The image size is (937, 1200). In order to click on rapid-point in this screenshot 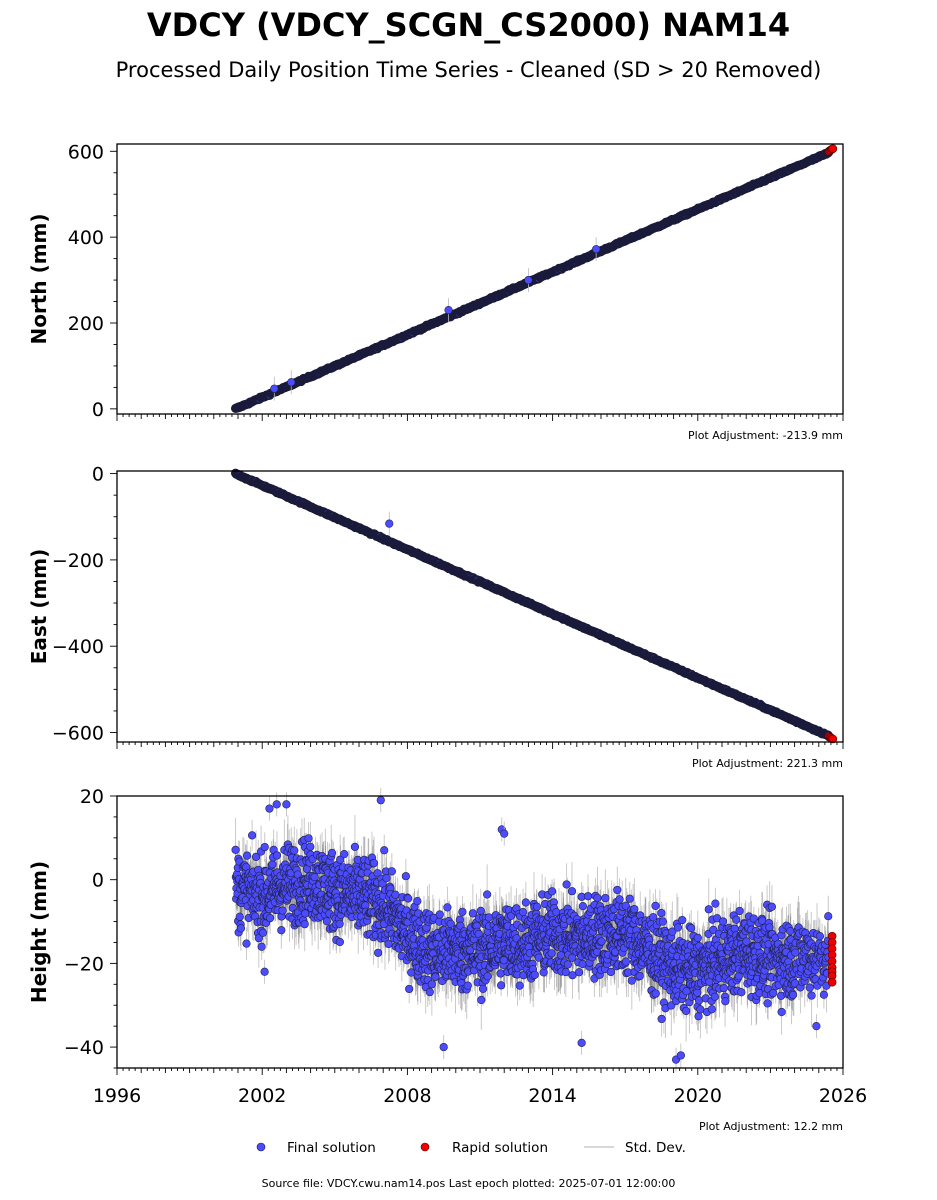, I will do `click(833, 149)`.